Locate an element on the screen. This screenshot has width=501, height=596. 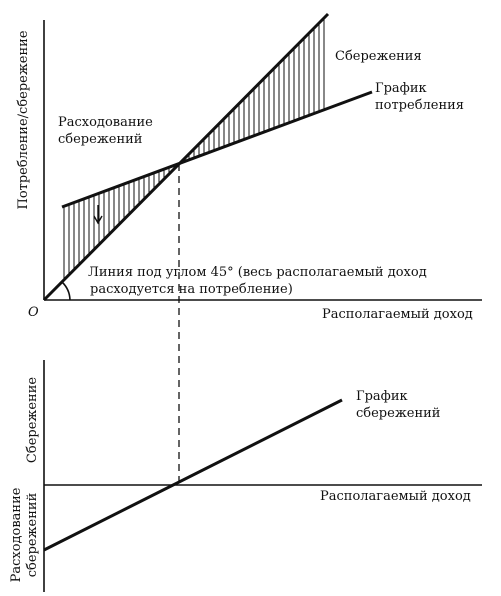
consumption-line is located at coordinates (217, 149).